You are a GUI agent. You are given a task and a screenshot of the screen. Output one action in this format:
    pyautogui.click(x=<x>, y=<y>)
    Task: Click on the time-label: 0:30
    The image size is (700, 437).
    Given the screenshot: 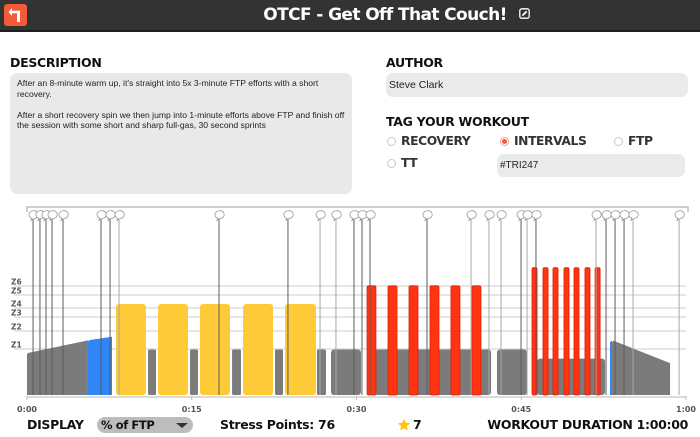 What is the action you would take?
    pyautogui.click(x=357, y=409)
    